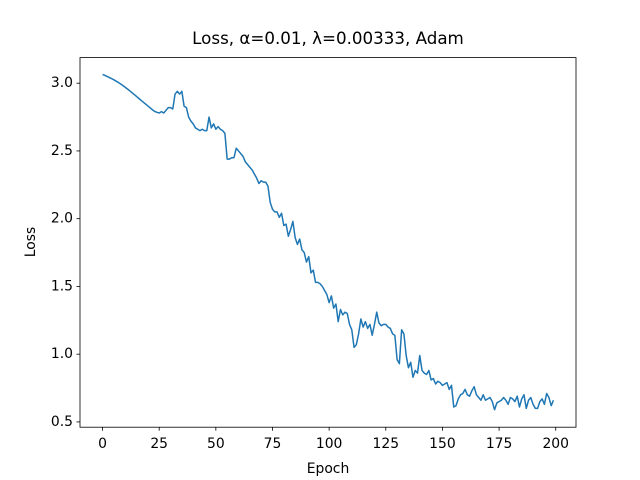 The height and width of the screenshot is (480, 640). What do you see at coordinates (216, 444) in the screenshot?
I see `x-tick-label: 50` at bounding box center [216, 444].